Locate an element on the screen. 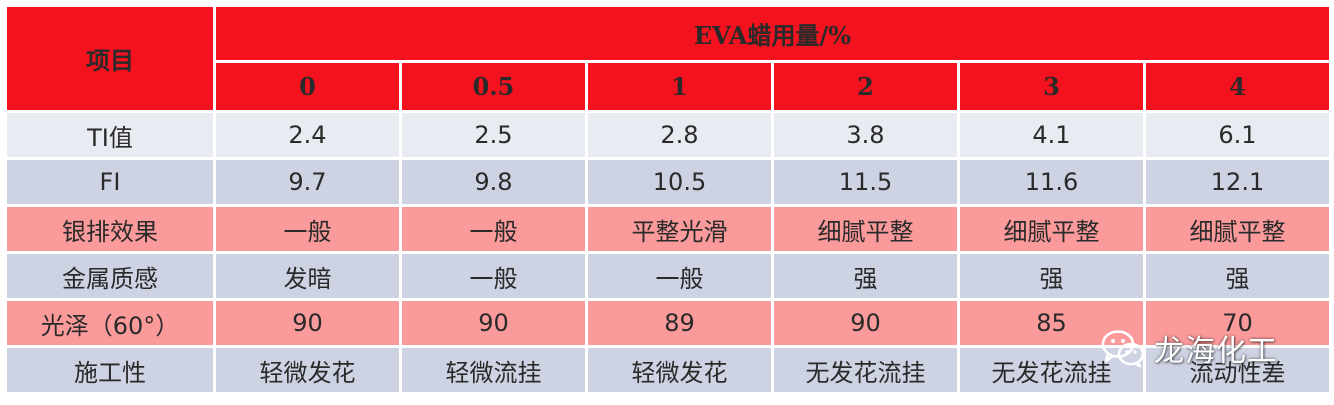  header-col-0.5: 0.5 is located at coordinates (493, 86).